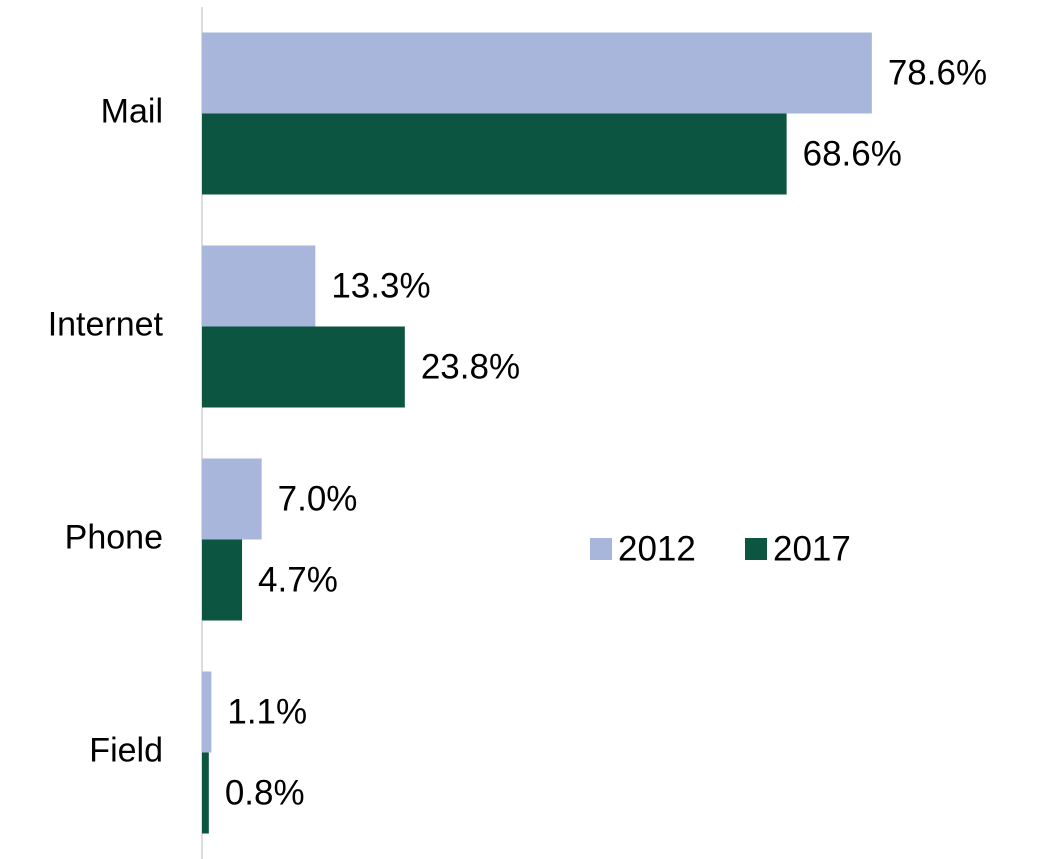 The height and width of the screenshot is (859, 1038). What do you see at coordinates (106, 324) in the screenshot?
I see `y-tick-label: Internet` at bounding box center [106, 324].